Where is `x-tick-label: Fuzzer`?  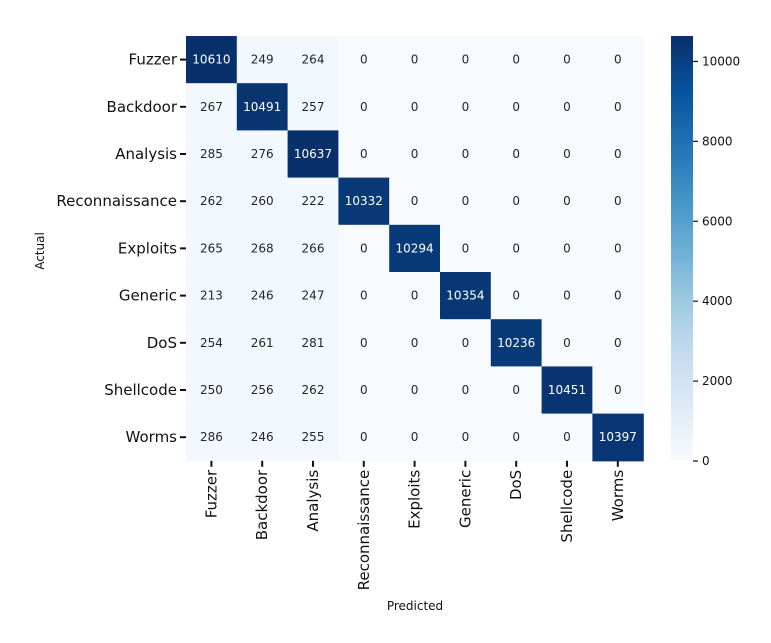 x-tick-label: Fuzzer is located at coordinates (211, 493).